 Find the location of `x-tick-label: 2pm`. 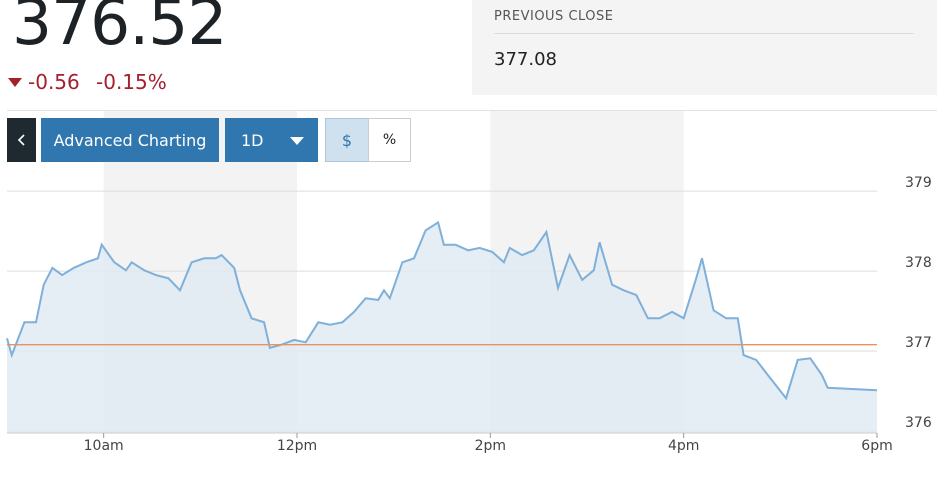

x-tick-label: 2pm is located at coordinates (490, 446).